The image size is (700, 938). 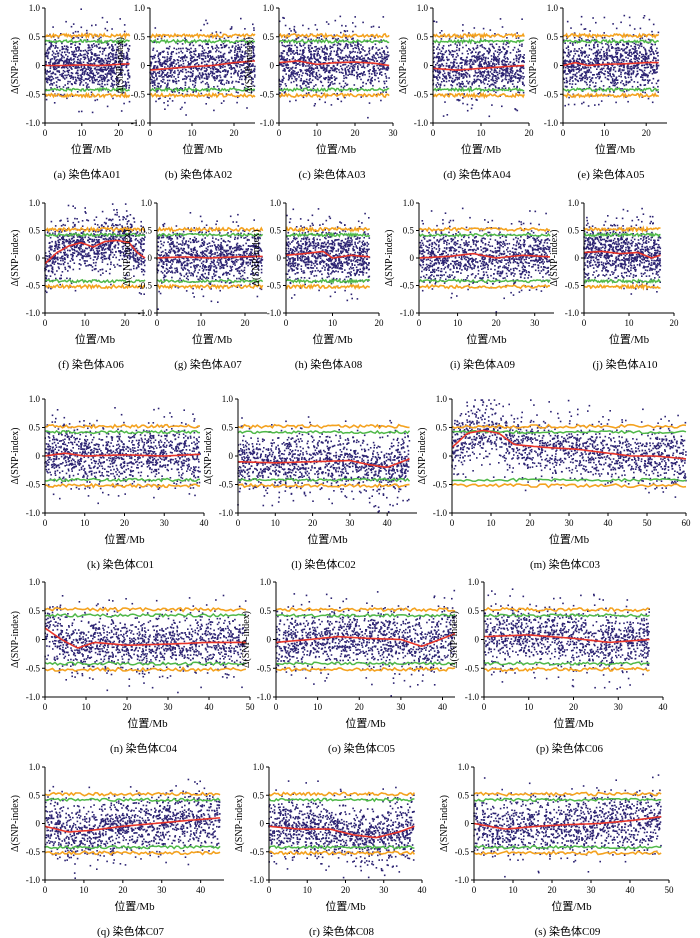 I want to click on y-tick-label: 0, so click(x=272, y=66).